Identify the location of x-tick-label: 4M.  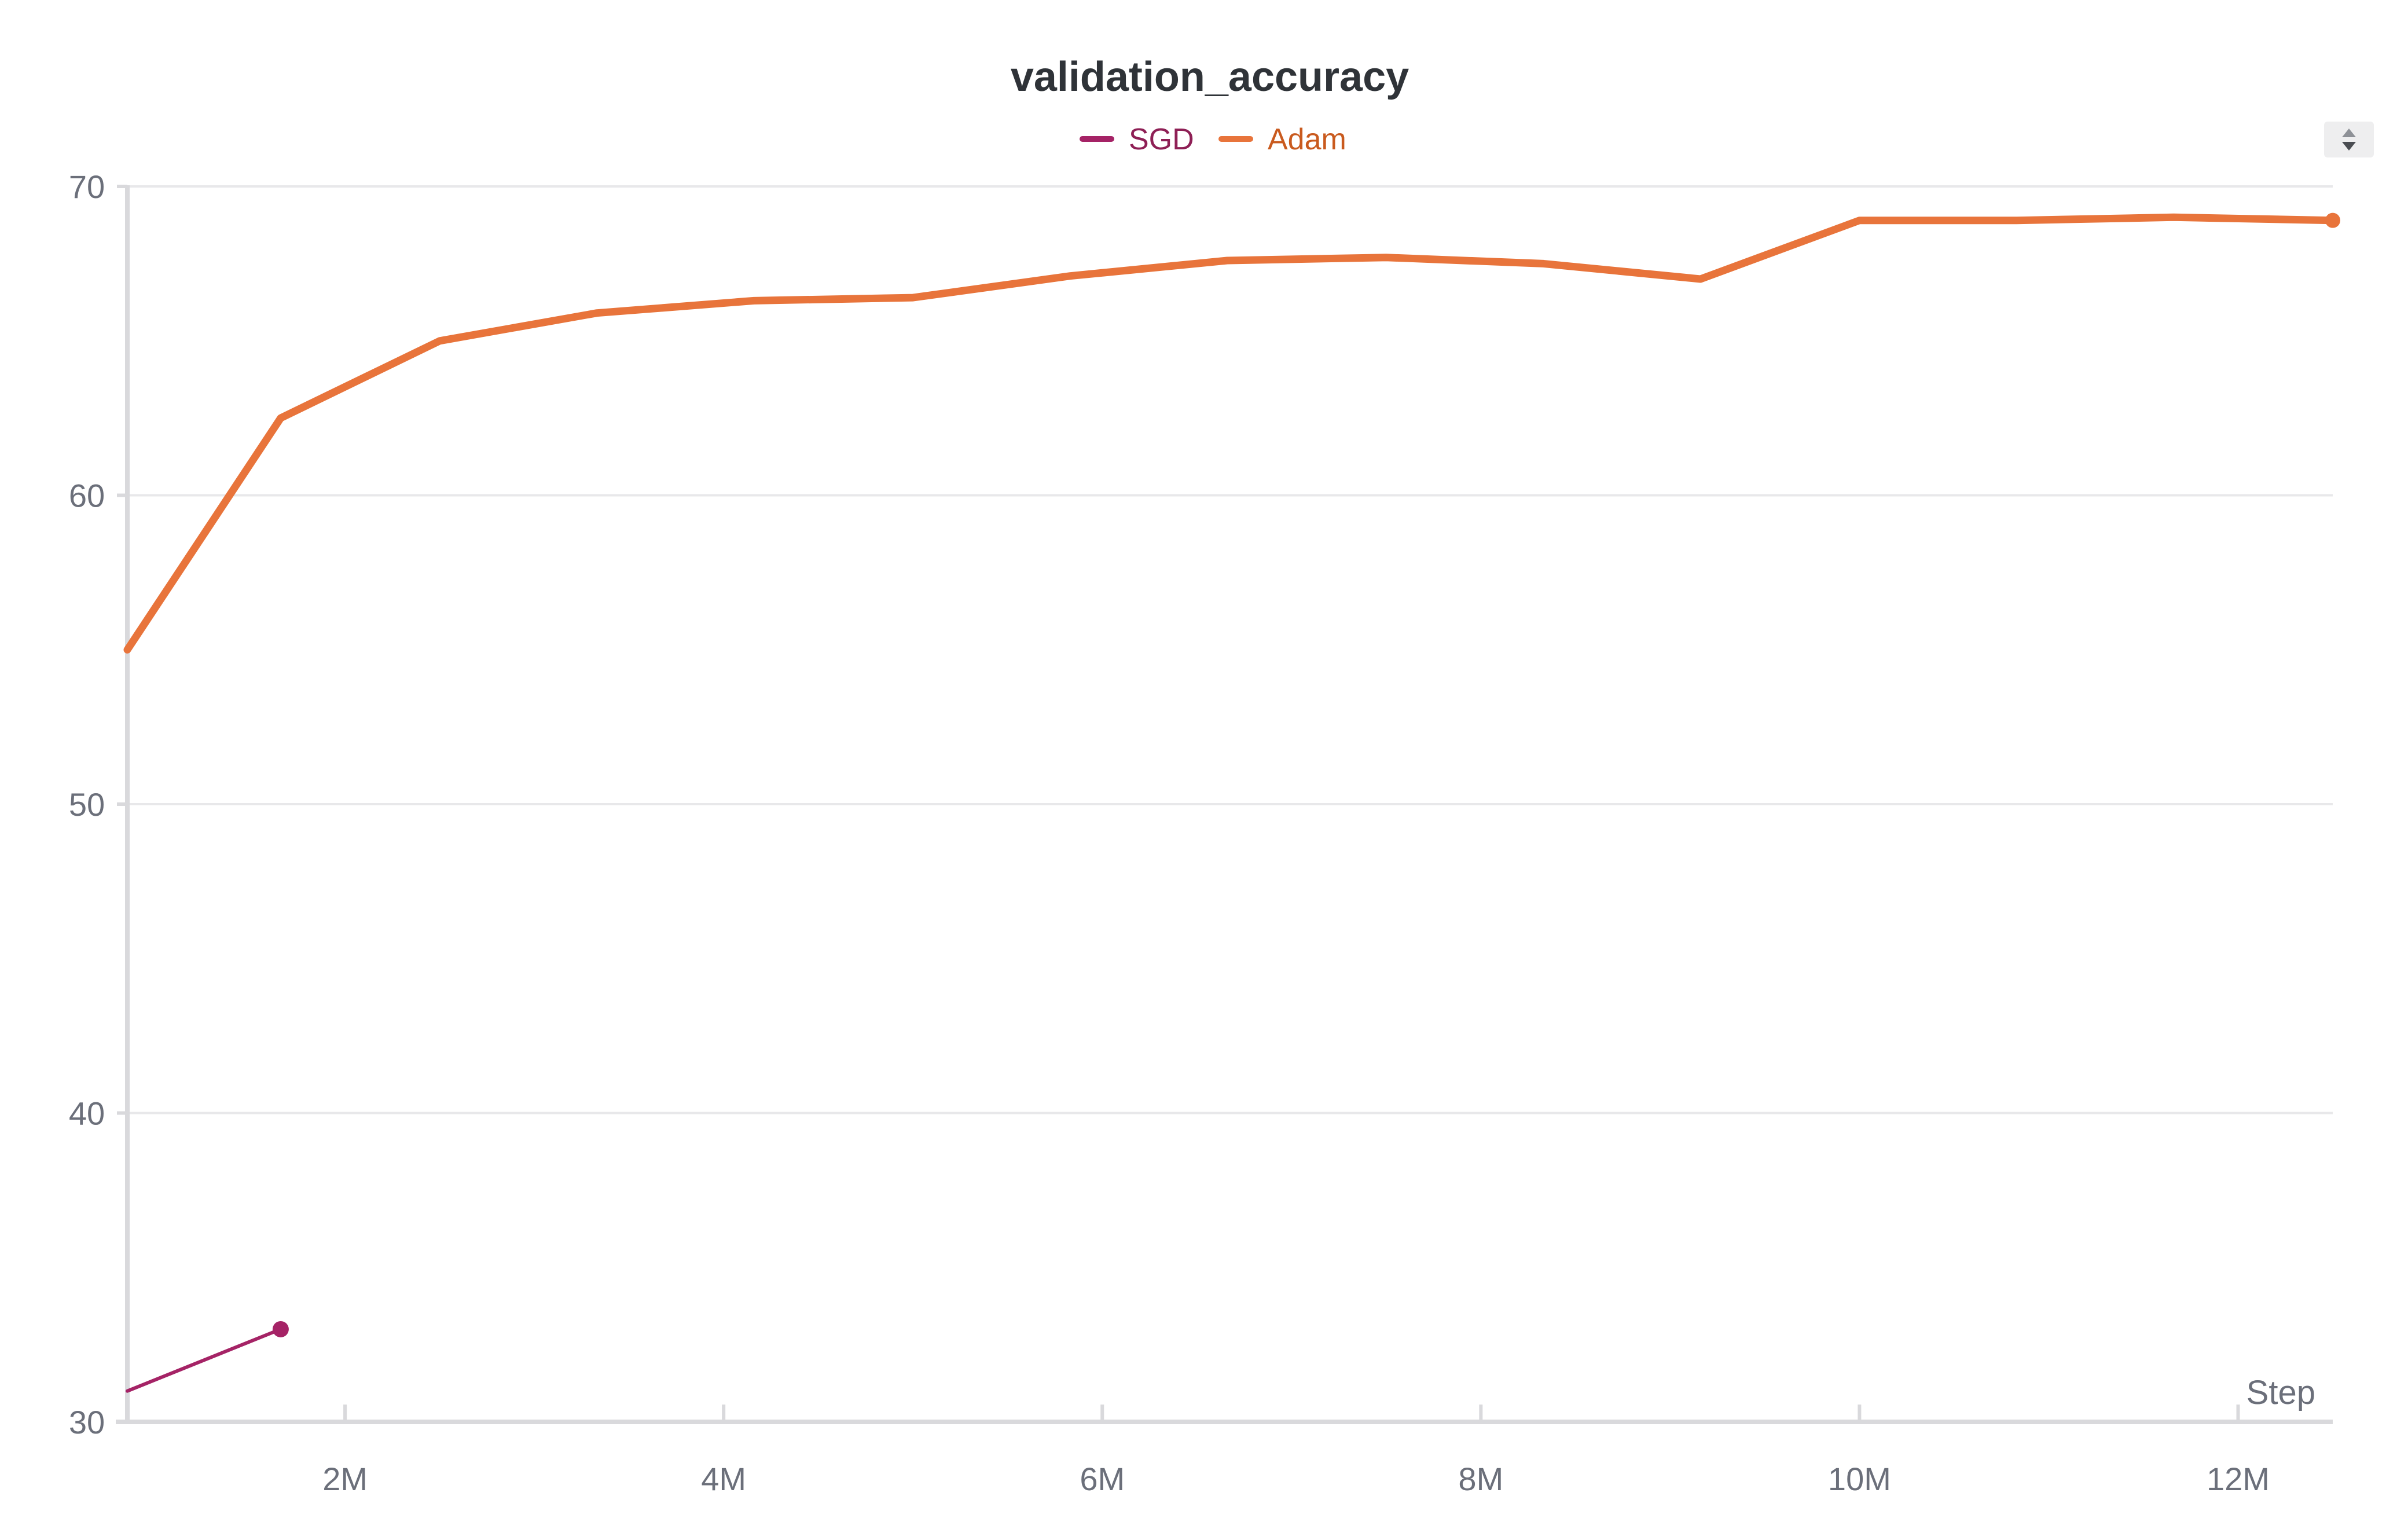
(724, 1479).